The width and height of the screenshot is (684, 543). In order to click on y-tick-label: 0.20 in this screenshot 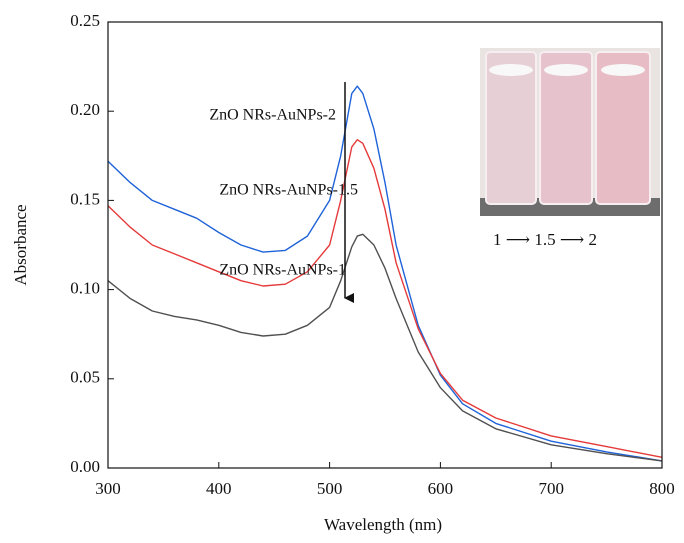, I will do `click(85, 109)`.